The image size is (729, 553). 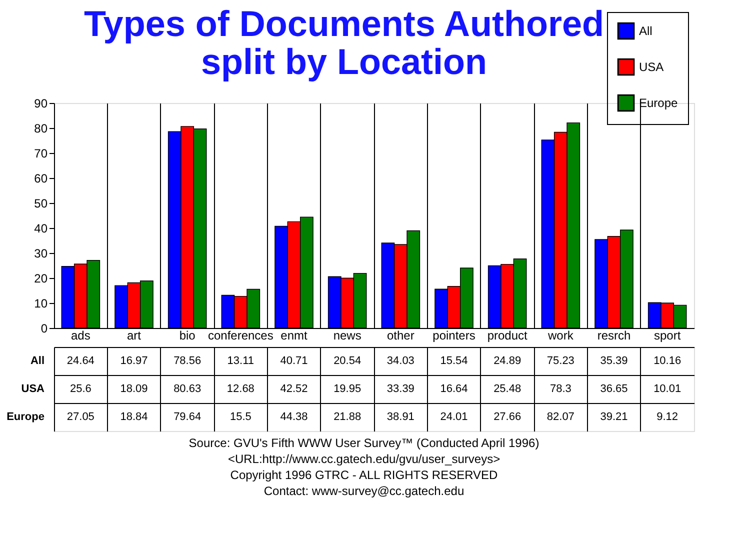 I want to click on data-label: 82.07, so click(x=560, y=417).